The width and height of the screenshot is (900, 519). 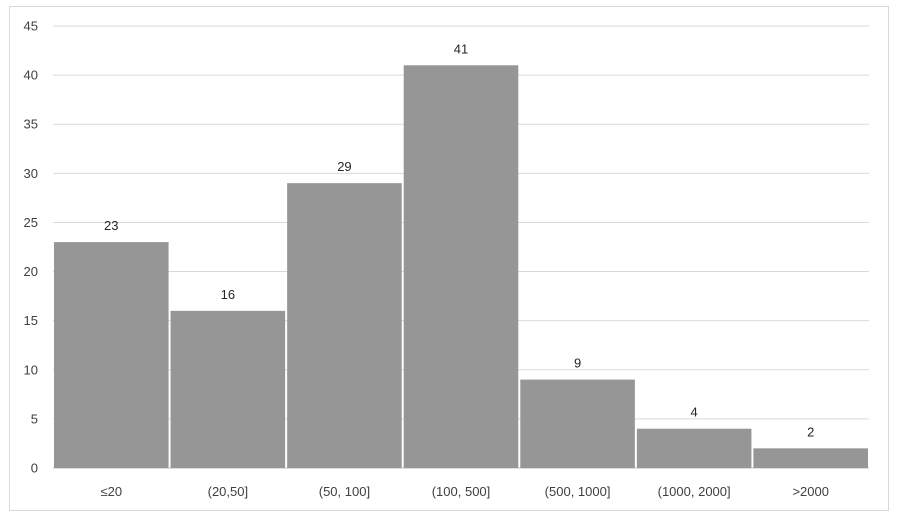 What do you see at coordinates (111, 225) in the screenshot?
I see `data-label: 23` at bounding box center [111, 225].